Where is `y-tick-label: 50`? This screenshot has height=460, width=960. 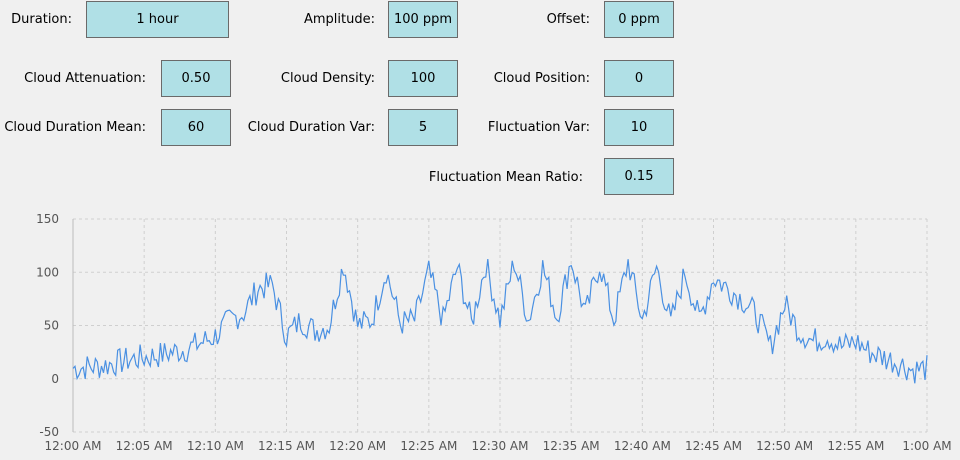 y-tick-label: 50 is located at coordinates (51, 326).